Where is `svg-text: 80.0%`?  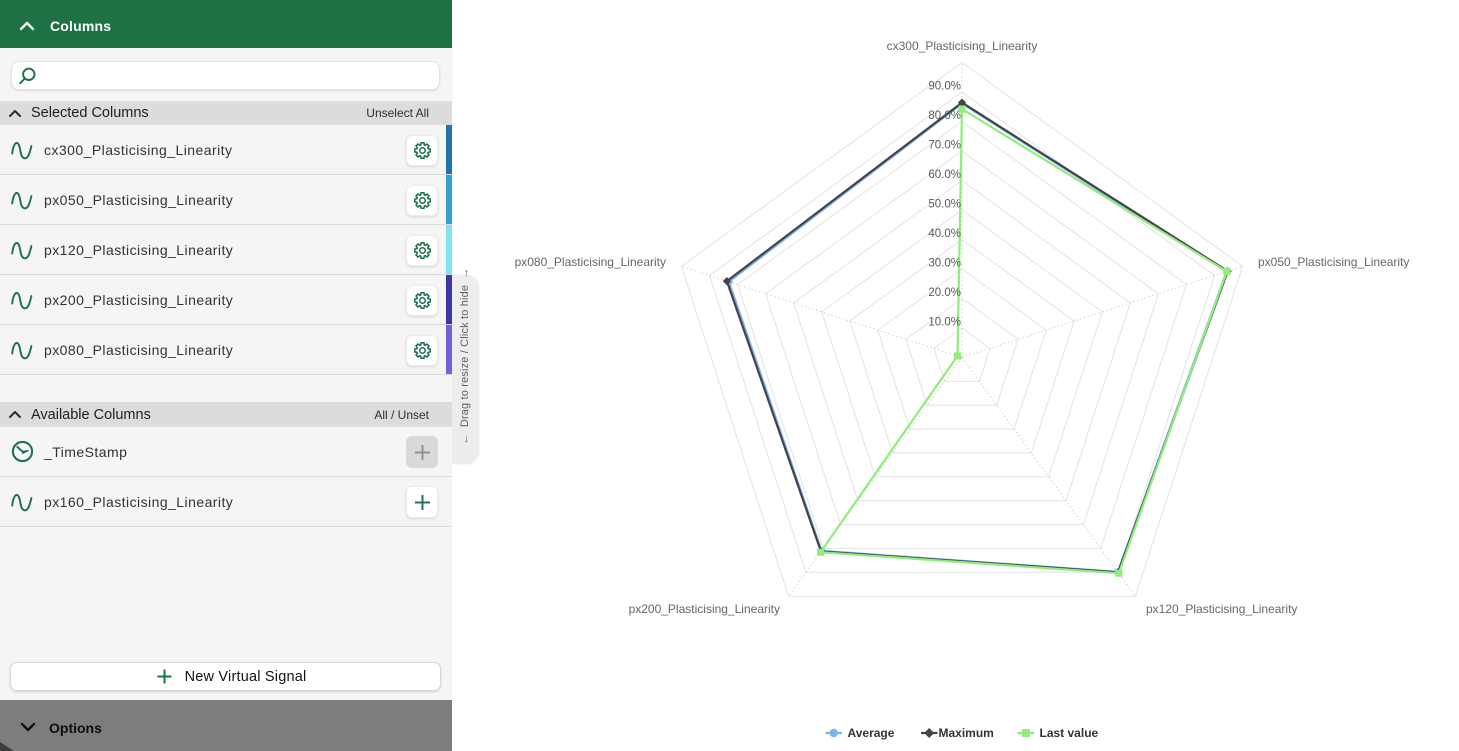 svg-text: 80.0% is located at coordinates (944, 116).